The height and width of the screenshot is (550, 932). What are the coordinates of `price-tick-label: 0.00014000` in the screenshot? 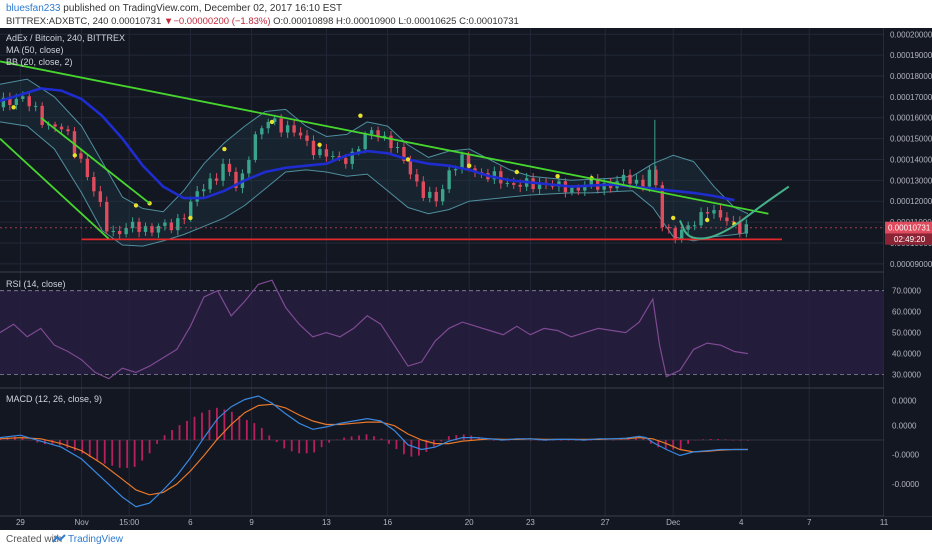 It's located at (911, 159).